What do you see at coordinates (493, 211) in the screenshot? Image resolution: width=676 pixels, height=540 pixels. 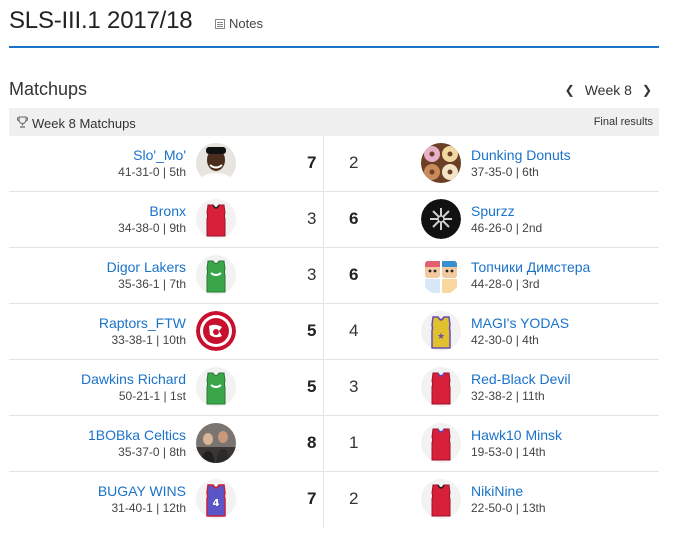 I see `team-name: Spurzz` at bounding box center [493, 211].